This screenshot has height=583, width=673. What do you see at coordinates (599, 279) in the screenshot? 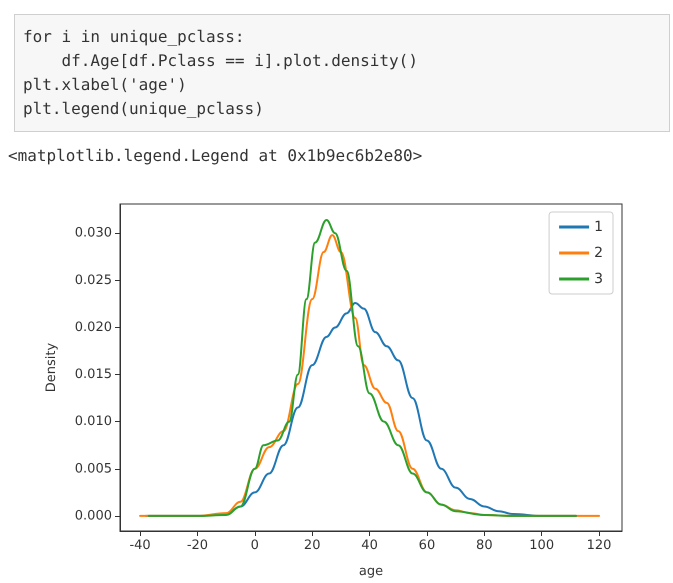
I see `legend-label: 3` at bounding box center [599, 279].